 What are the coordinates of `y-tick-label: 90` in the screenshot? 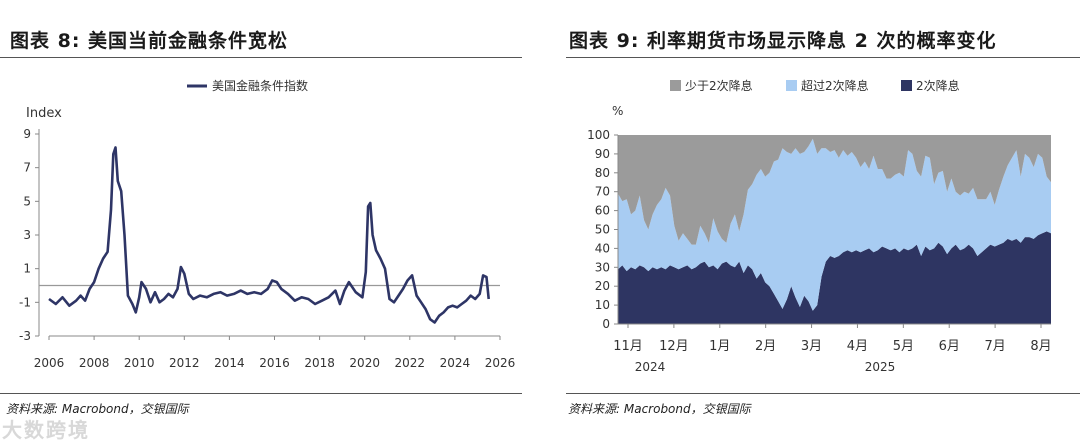 It's located at (602, 154).